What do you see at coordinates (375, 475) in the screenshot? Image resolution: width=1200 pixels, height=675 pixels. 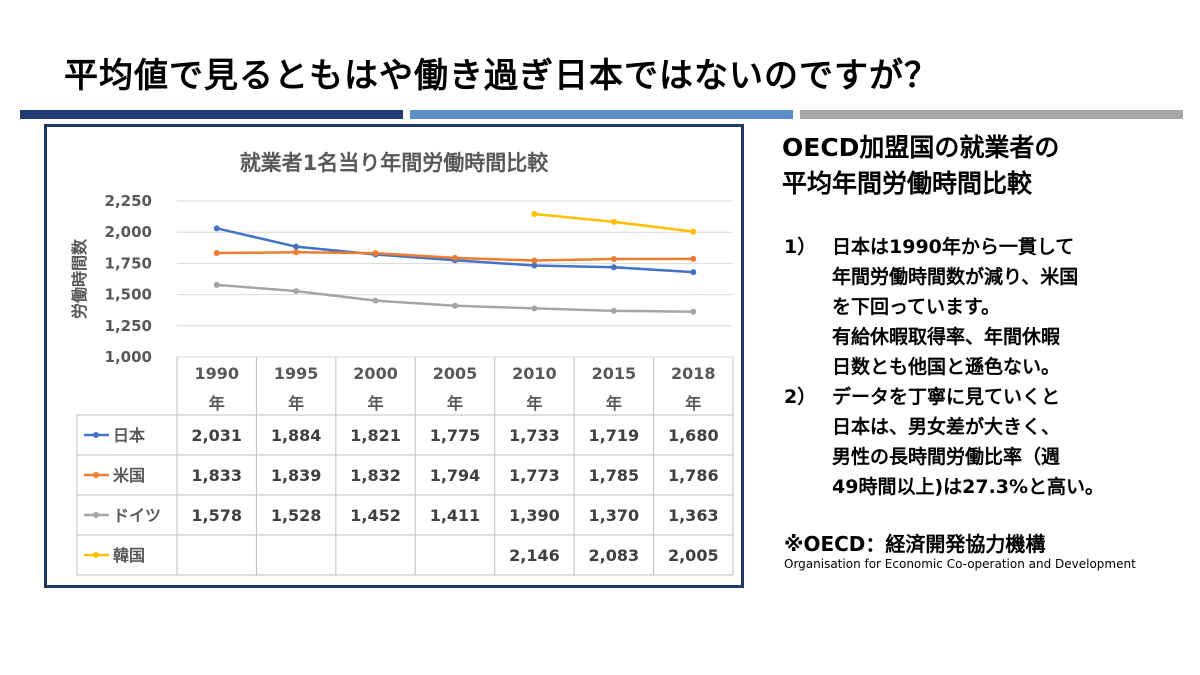 I see `data-table-cell: 1,832` at bounding box center [375, 475].